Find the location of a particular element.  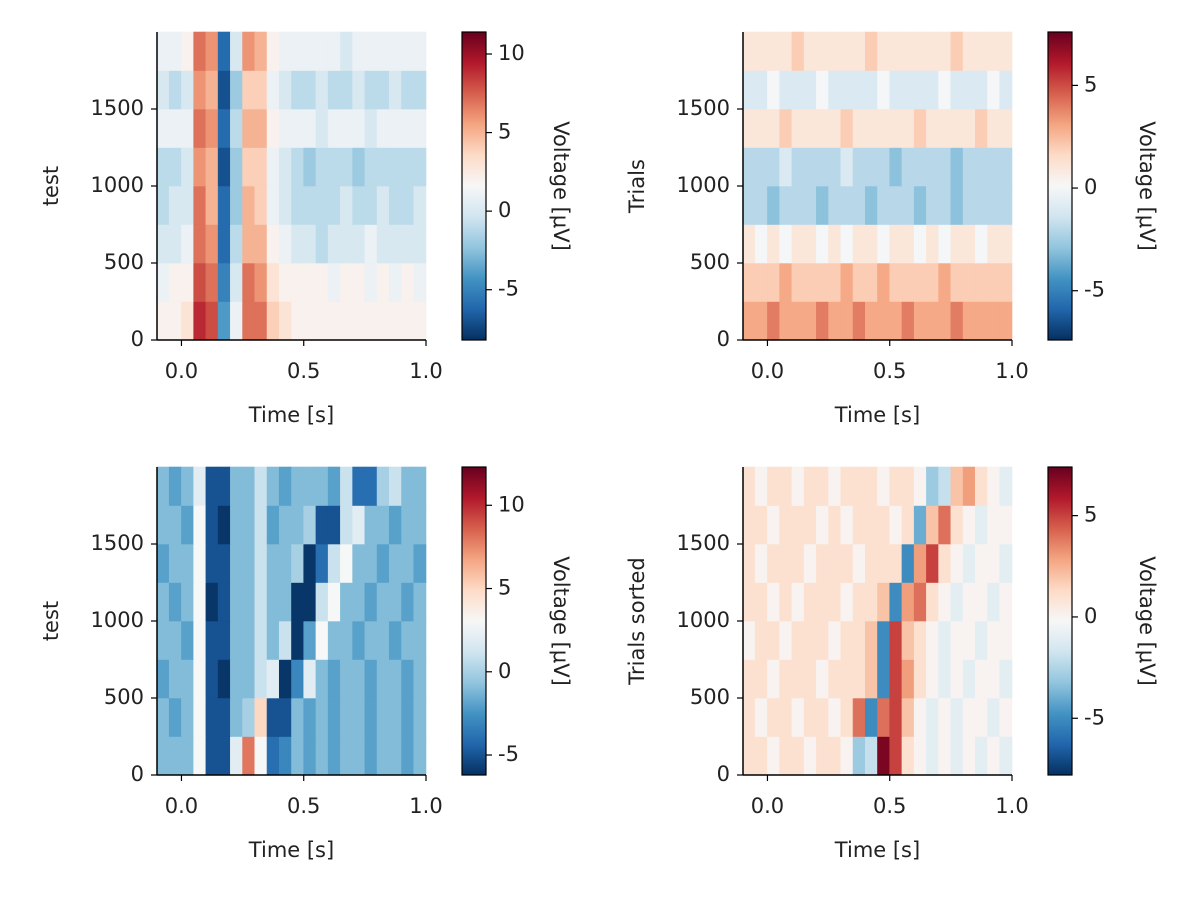

x-tick-label: 1.0 is located at coordinates (1011, 806).